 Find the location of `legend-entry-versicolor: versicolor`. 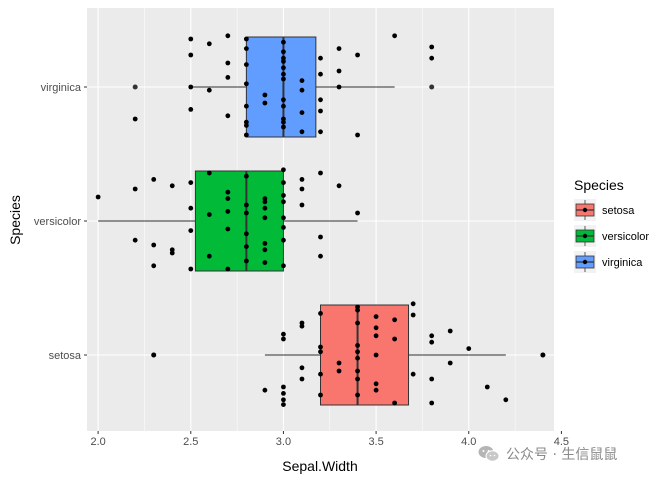

legend-entry-versicolor: versicolor is located at coordinates (611, 236).